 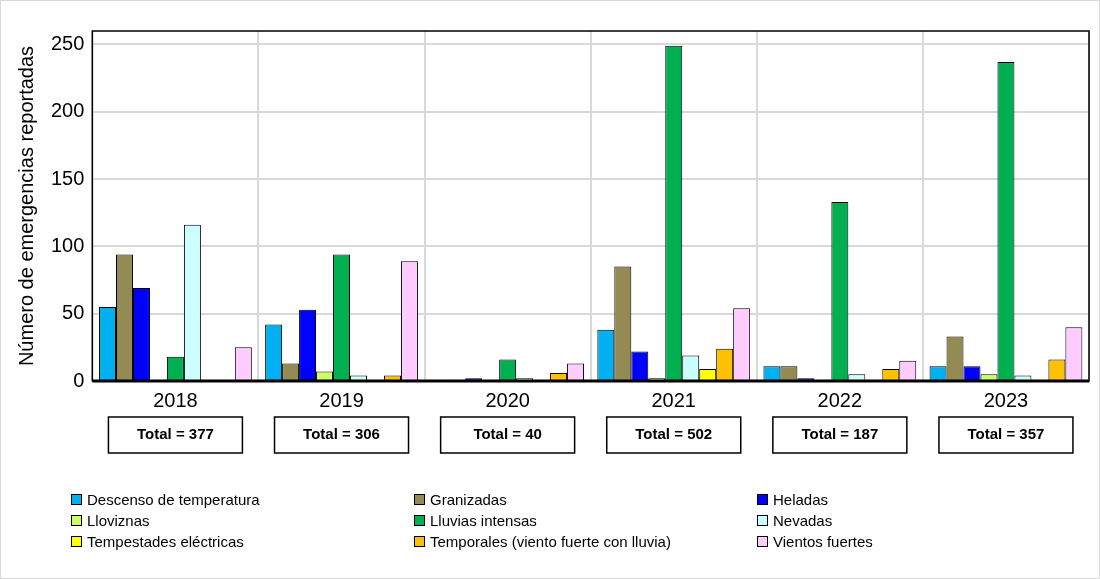 I want to click on total-label: Total = 357, so click(x=1006, y=434).